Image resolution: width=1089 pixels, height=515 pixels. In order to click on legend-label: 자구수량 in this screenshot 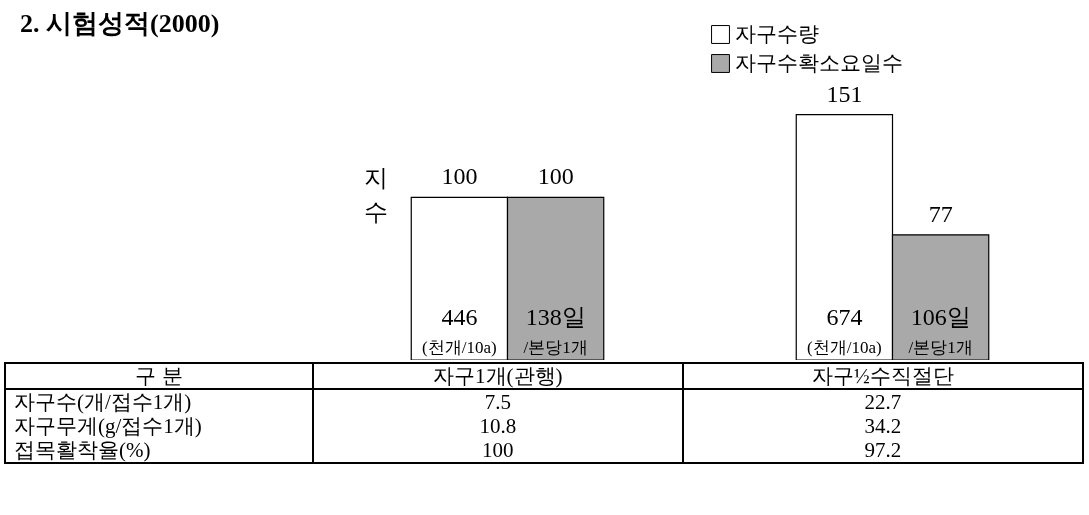, I will do `click(777, 33)`.